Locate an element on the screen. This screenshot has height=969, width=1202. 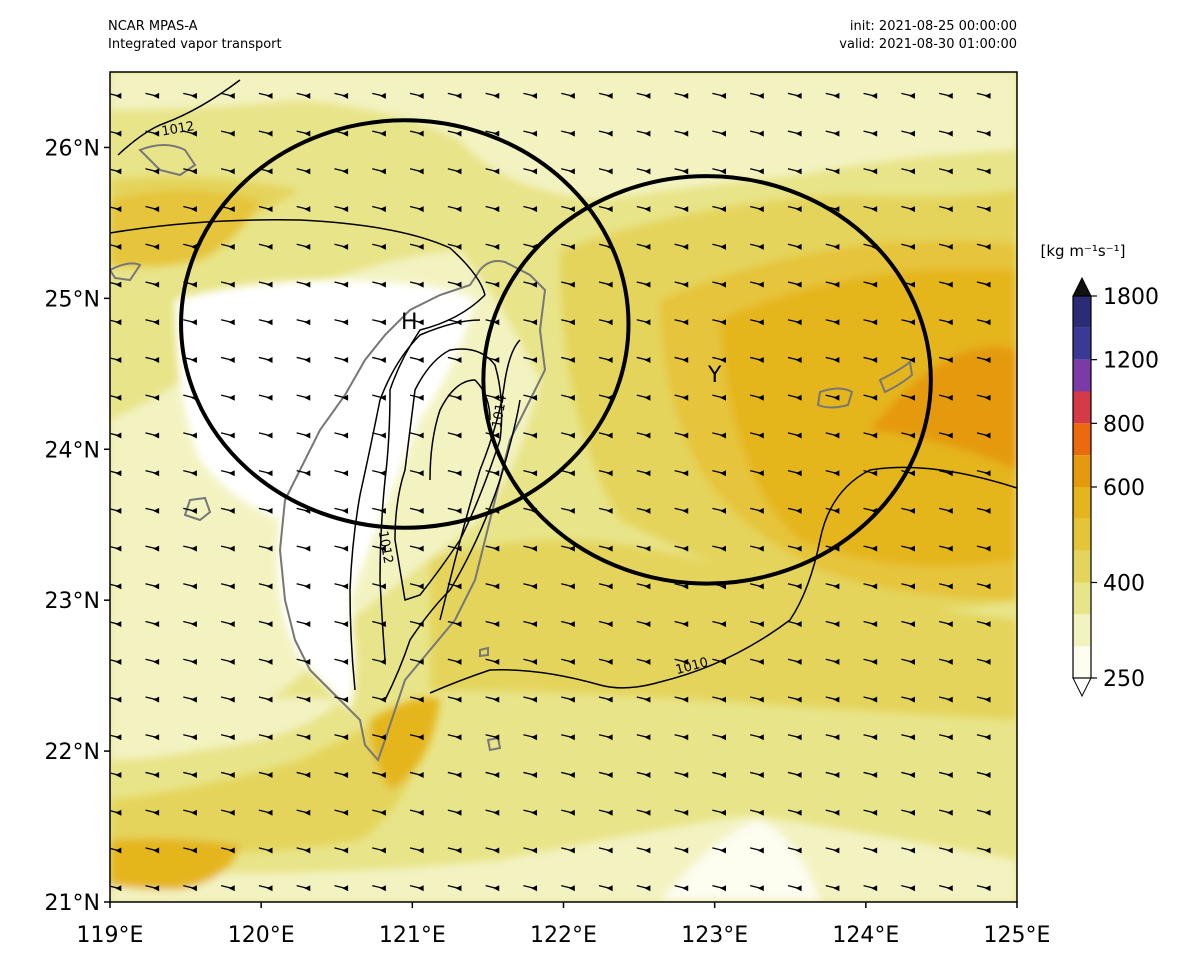
x-tick-label: 125°E is located at coordinates (1017, 935).